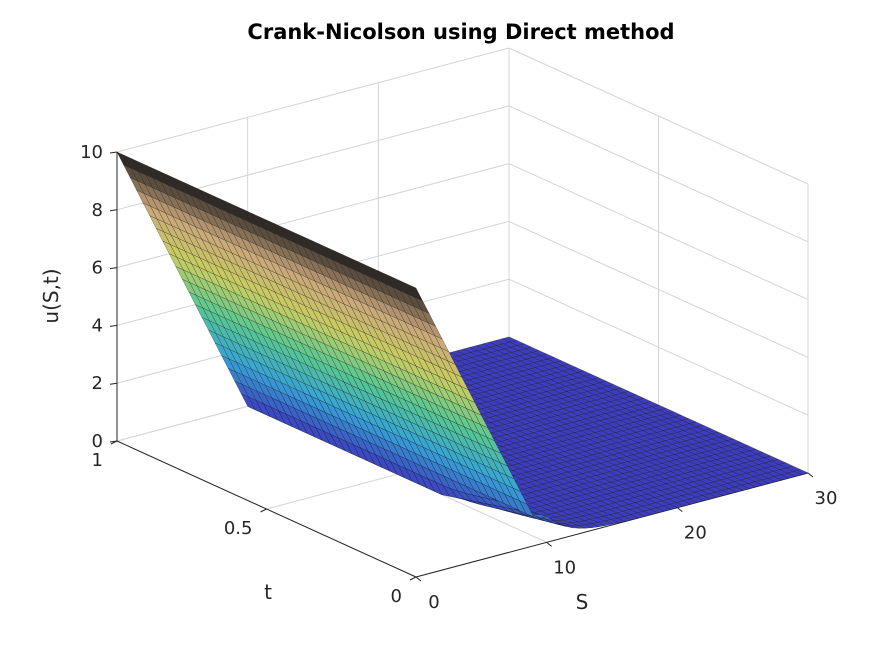  What do you see at coordinates (433, 602) in the screenshot?
I see `x-tick-label: 0` at bounding box center [433, 602].